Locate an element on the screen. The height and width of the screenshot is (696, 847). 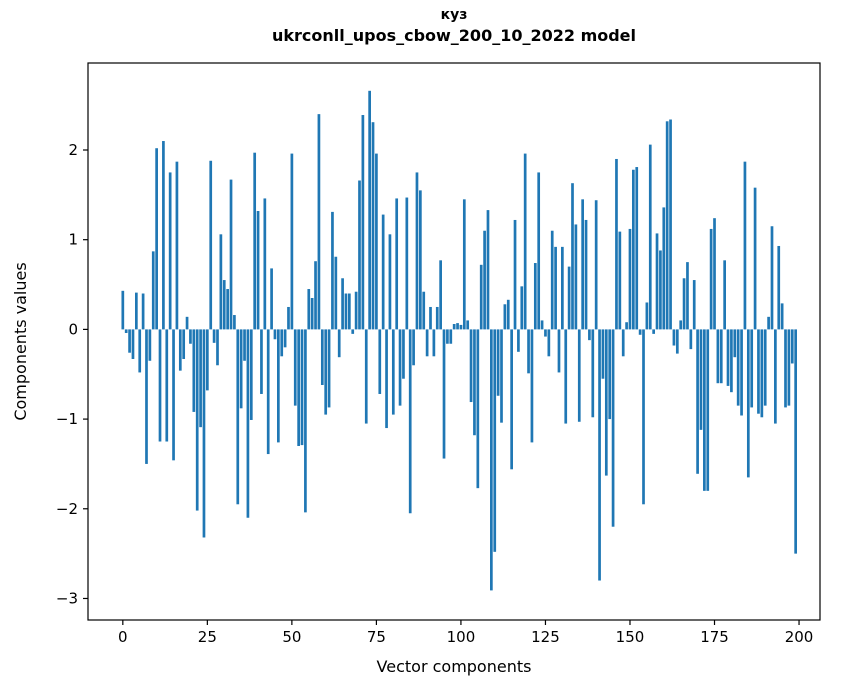
x-axis-tick-label: 25 is located at coordinates (207, 637).